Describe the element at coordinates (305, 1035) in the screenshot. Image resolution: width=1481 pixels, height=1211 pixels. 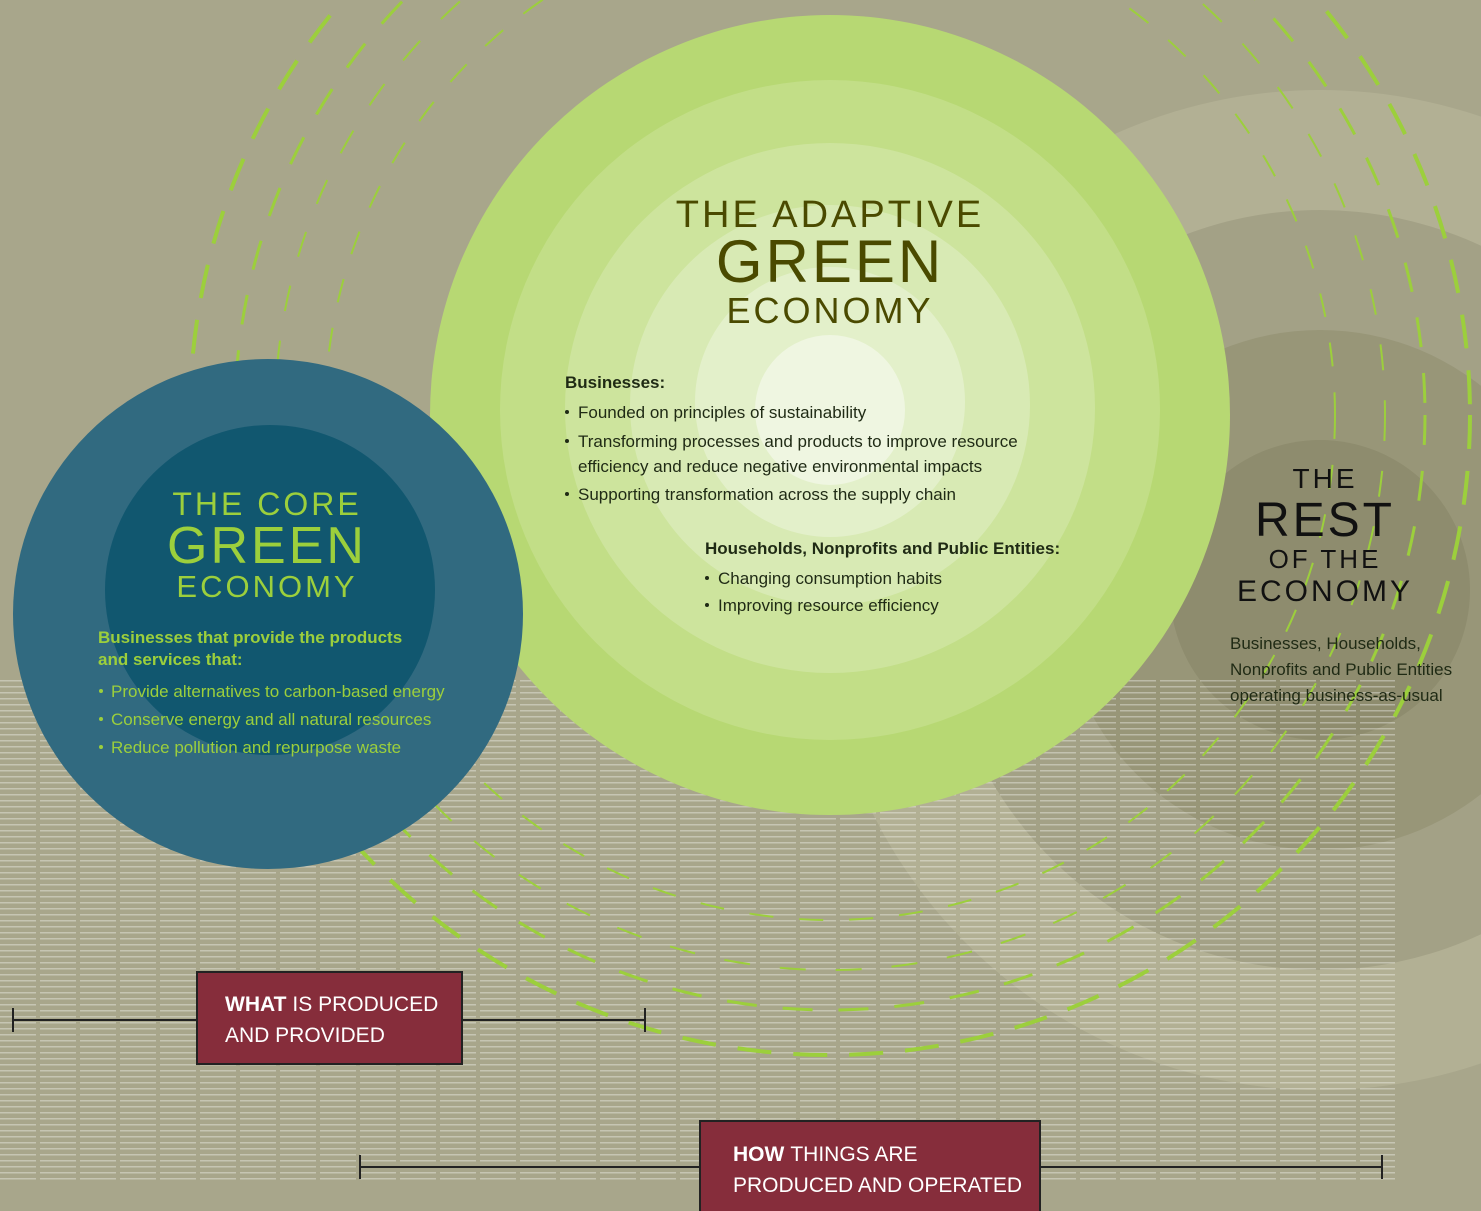
I see `label-line: AND PROVIDED` at that location.